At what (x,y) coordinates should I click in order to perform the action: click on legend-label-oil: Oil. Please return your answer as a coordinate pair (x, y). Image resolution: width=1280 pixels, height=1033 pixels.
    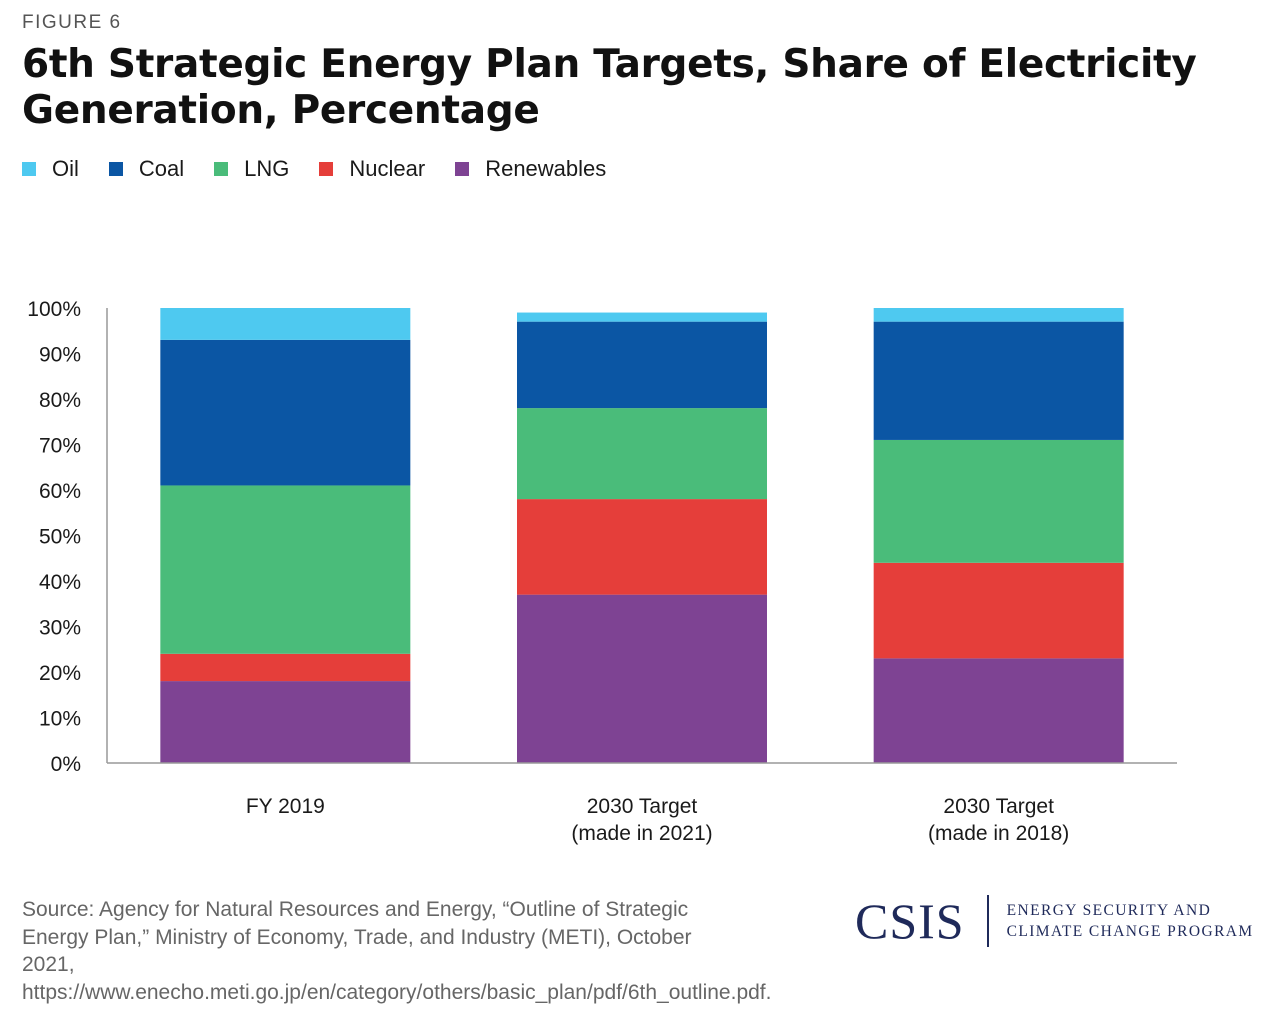
    Looking at the image, I should click on (65, 168).